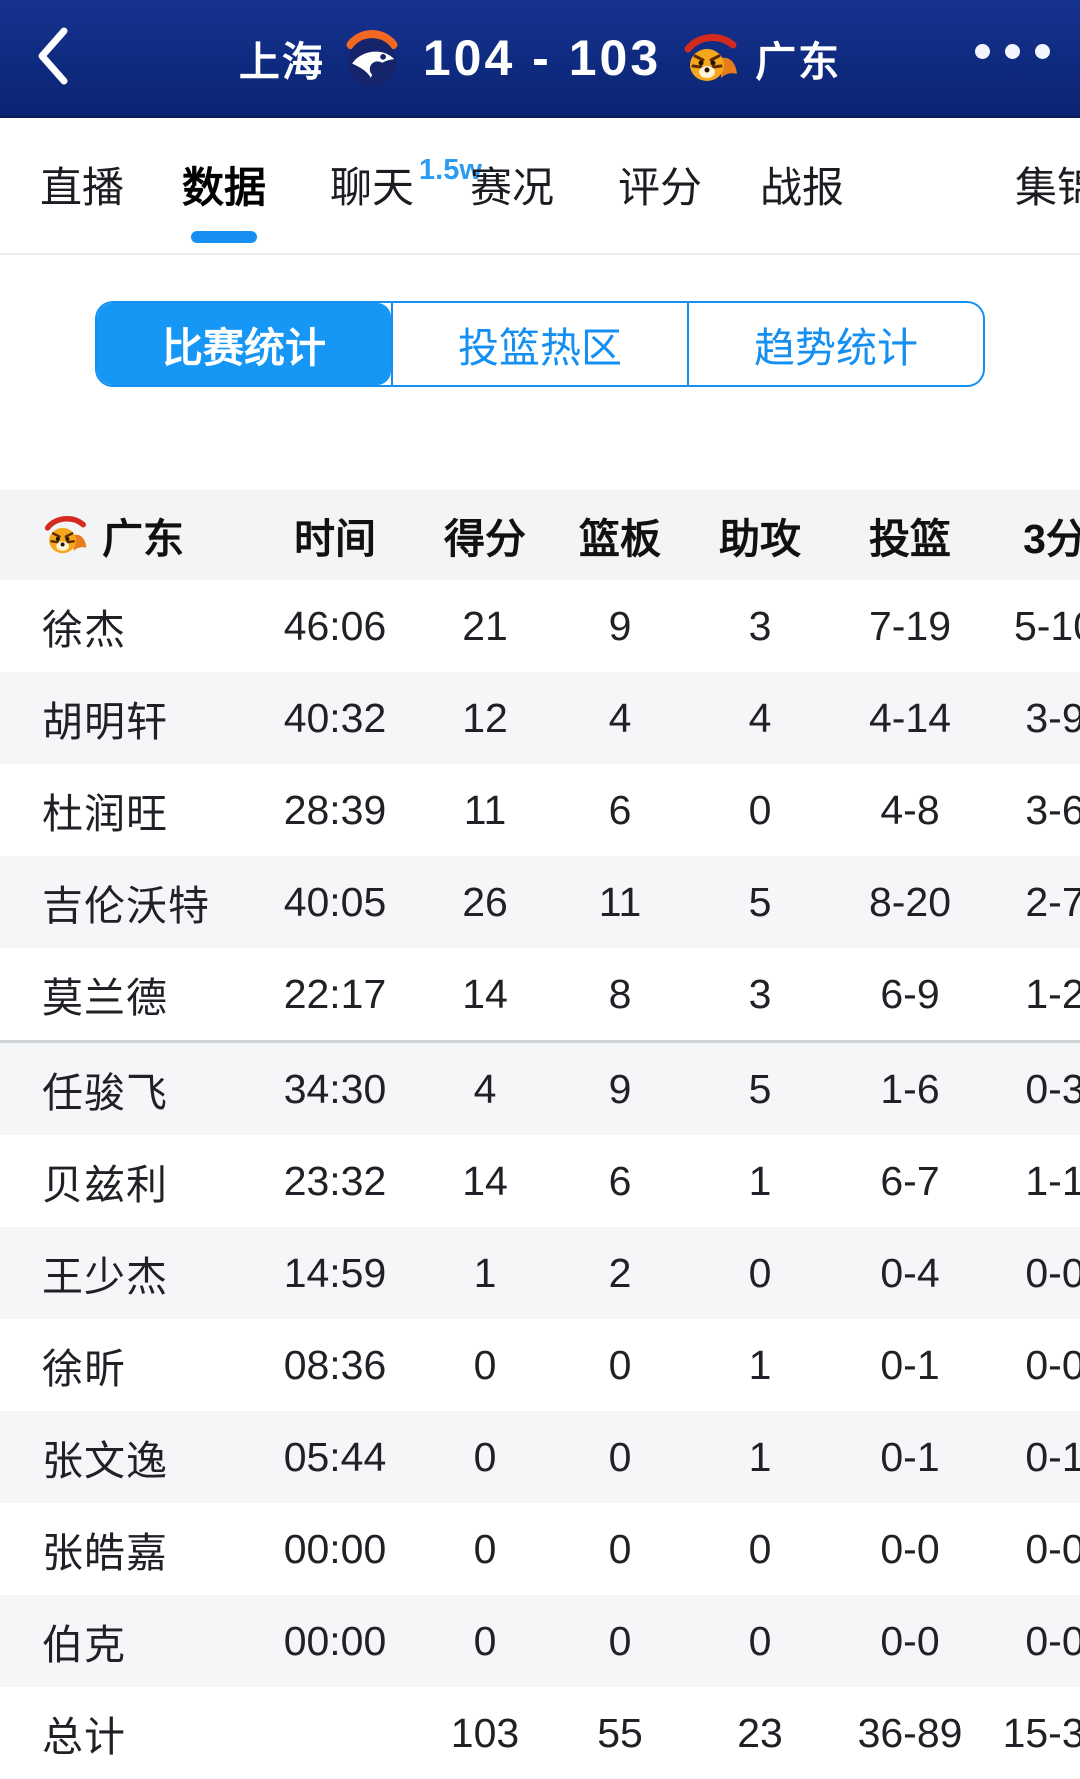  I want to click on field-goals: 7-19, so click(910, 625).